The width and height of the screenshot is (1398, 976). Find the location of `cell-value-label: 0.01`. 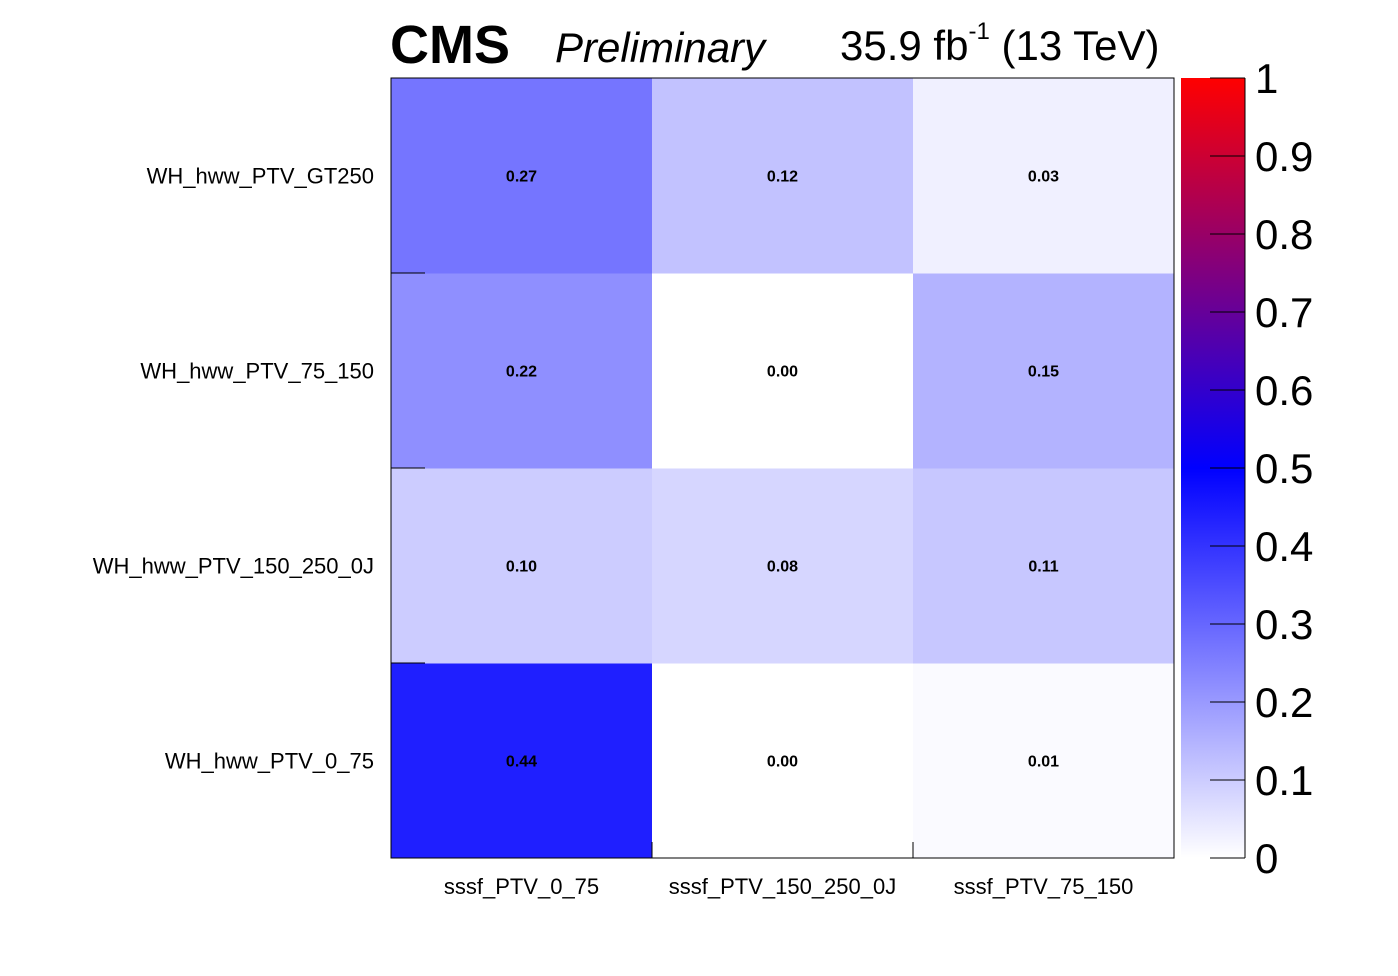

cell-value-label: 0.01 is located at coordinates (1043, 762).